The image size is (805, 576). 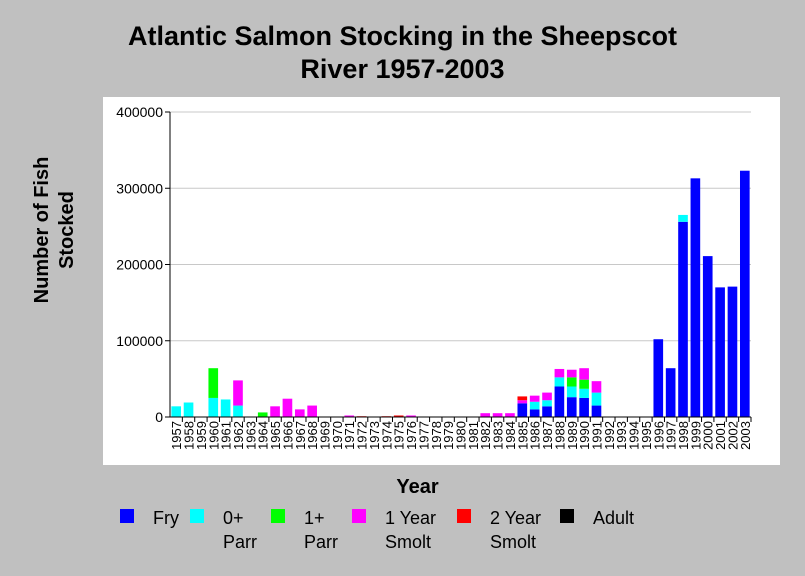 I want to click on bar-1-parr-1960, so click(x=213, y=383).